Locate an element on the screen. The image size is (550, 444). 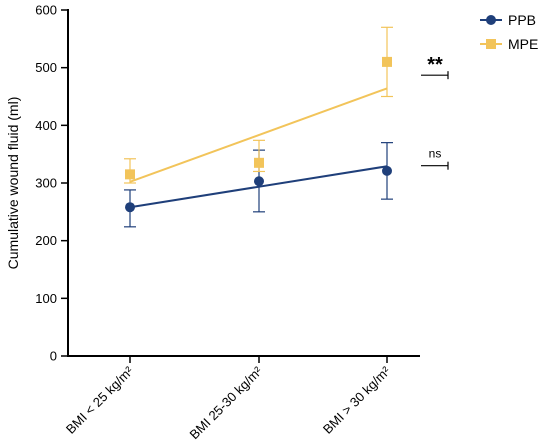
legend-marker-mpe is located at coordinates (491, 44).